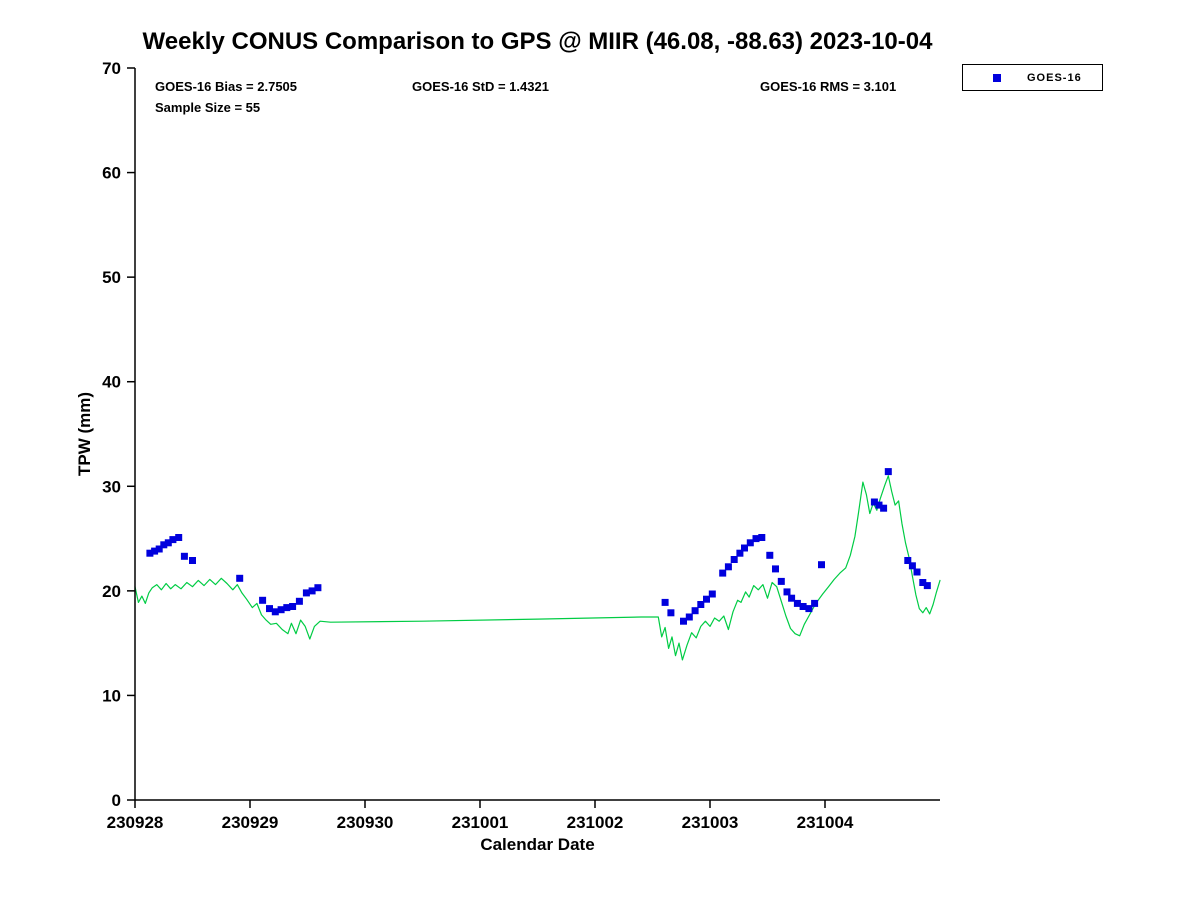 Image resolution: width=1200 pixels, height=900 pixels. I want to click on y-tick-label: 70, so click(111, 68).